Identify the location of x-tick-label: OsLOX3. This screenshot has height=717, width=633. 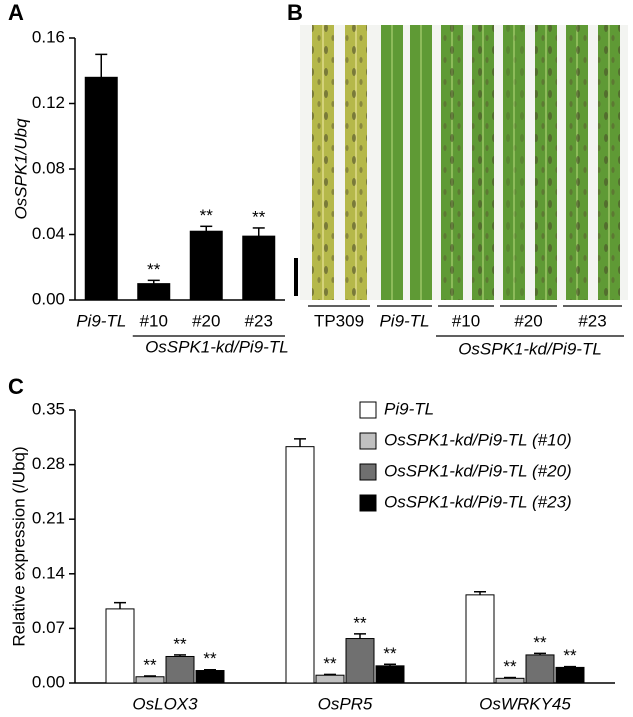
(165, 703).